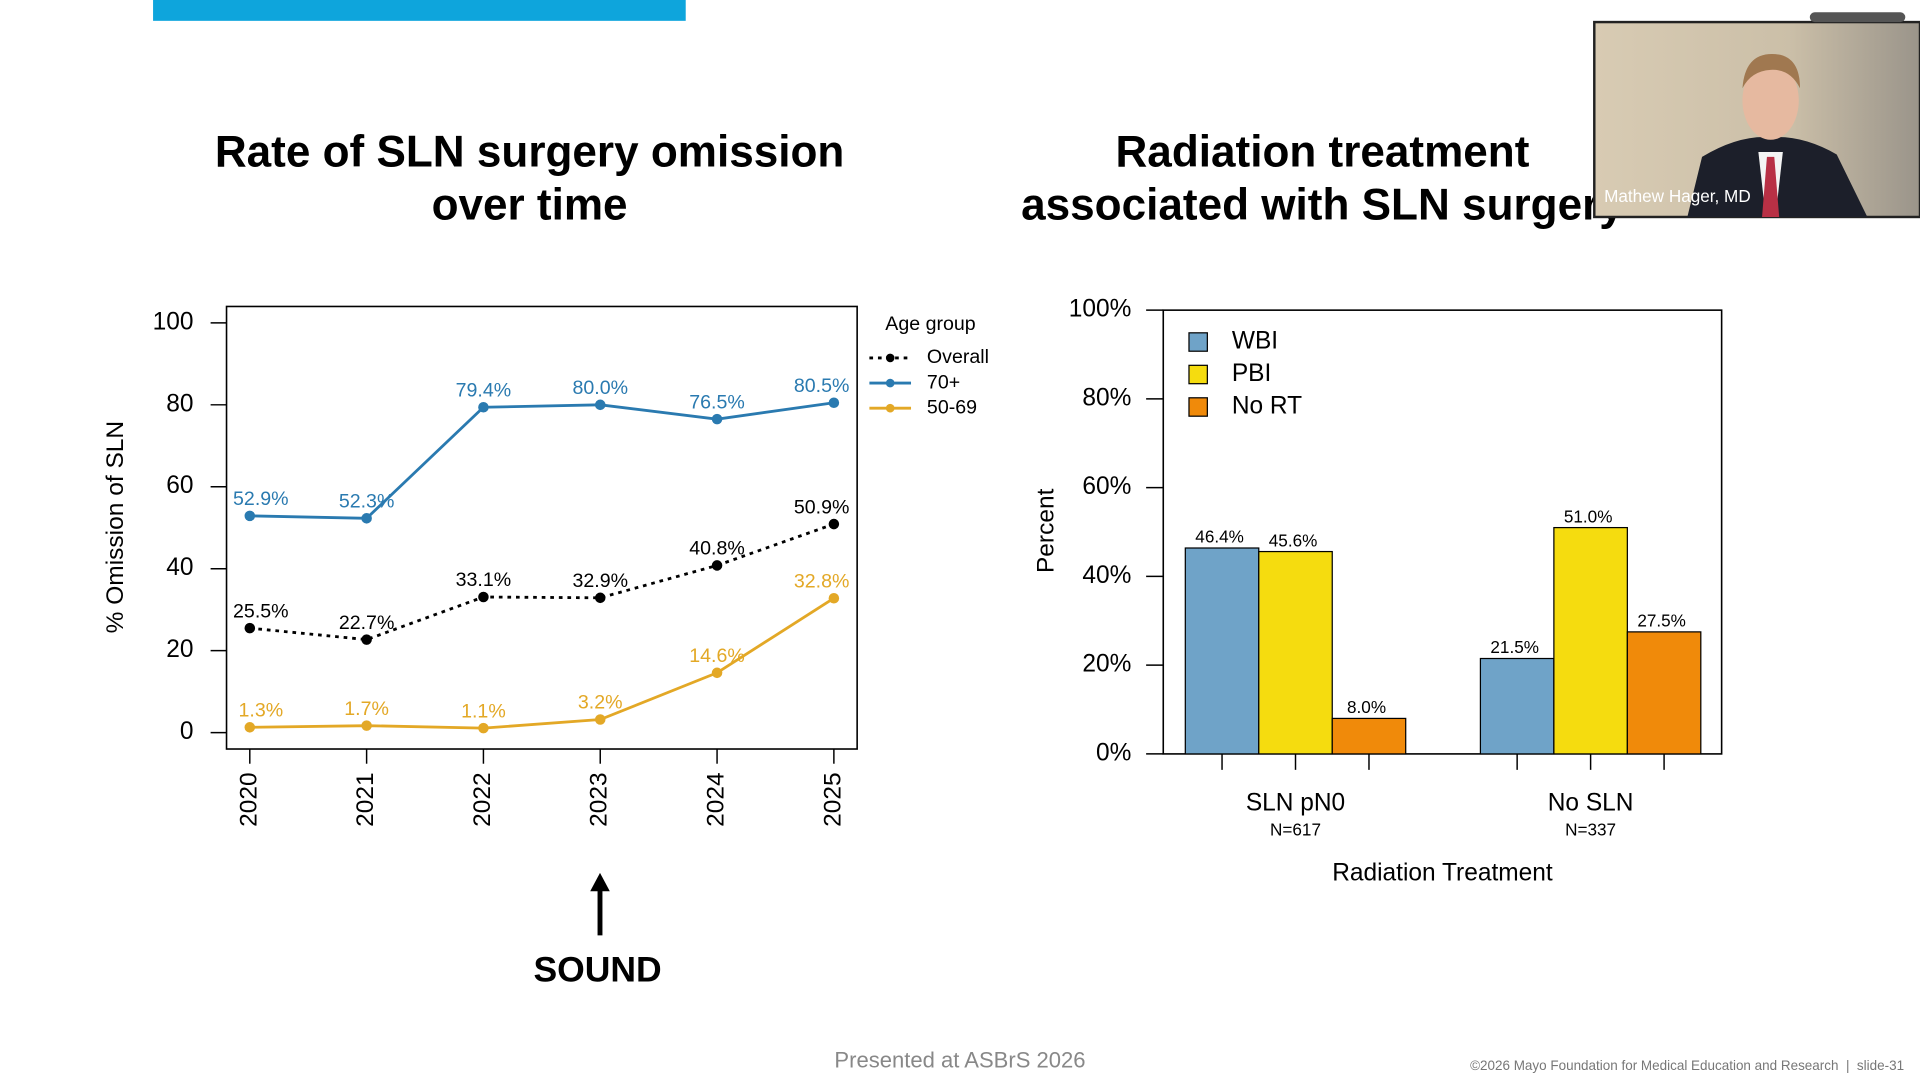 The image size is (1920, 1080). I want to click on x-axis-label: Radiation Treatment, so click(1442, 873).